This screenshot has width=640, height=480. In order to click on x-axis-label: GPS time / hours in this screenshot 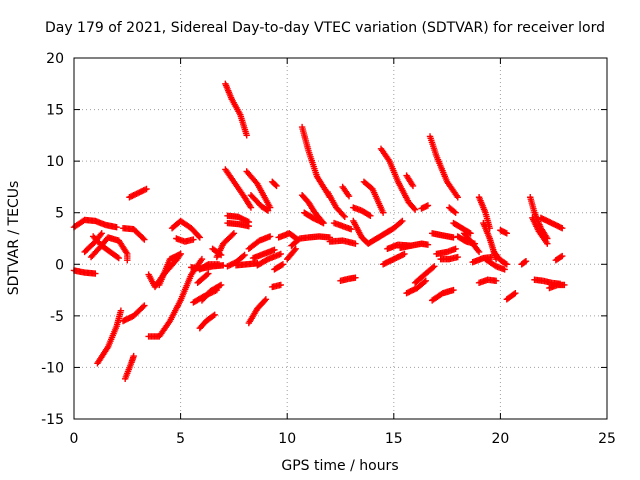, I will do `click(339, 466)`.